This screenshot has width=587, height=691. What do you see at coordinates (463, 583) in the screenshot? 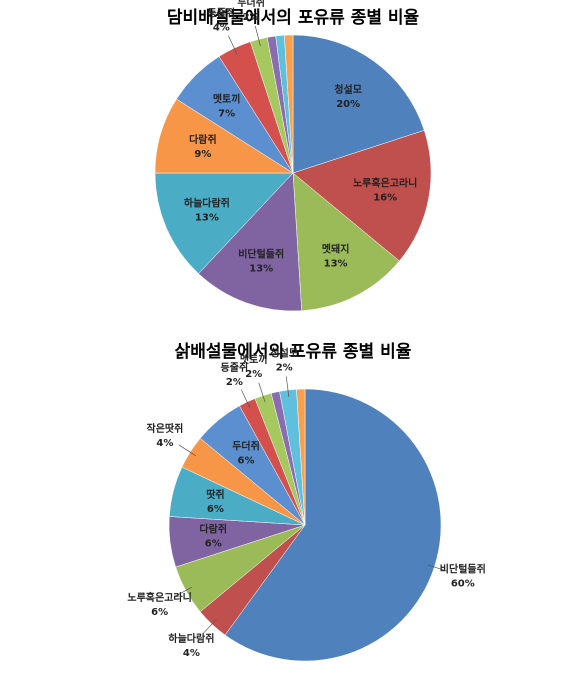
I see `value-label: 60%` at bounding box center [463, 583].